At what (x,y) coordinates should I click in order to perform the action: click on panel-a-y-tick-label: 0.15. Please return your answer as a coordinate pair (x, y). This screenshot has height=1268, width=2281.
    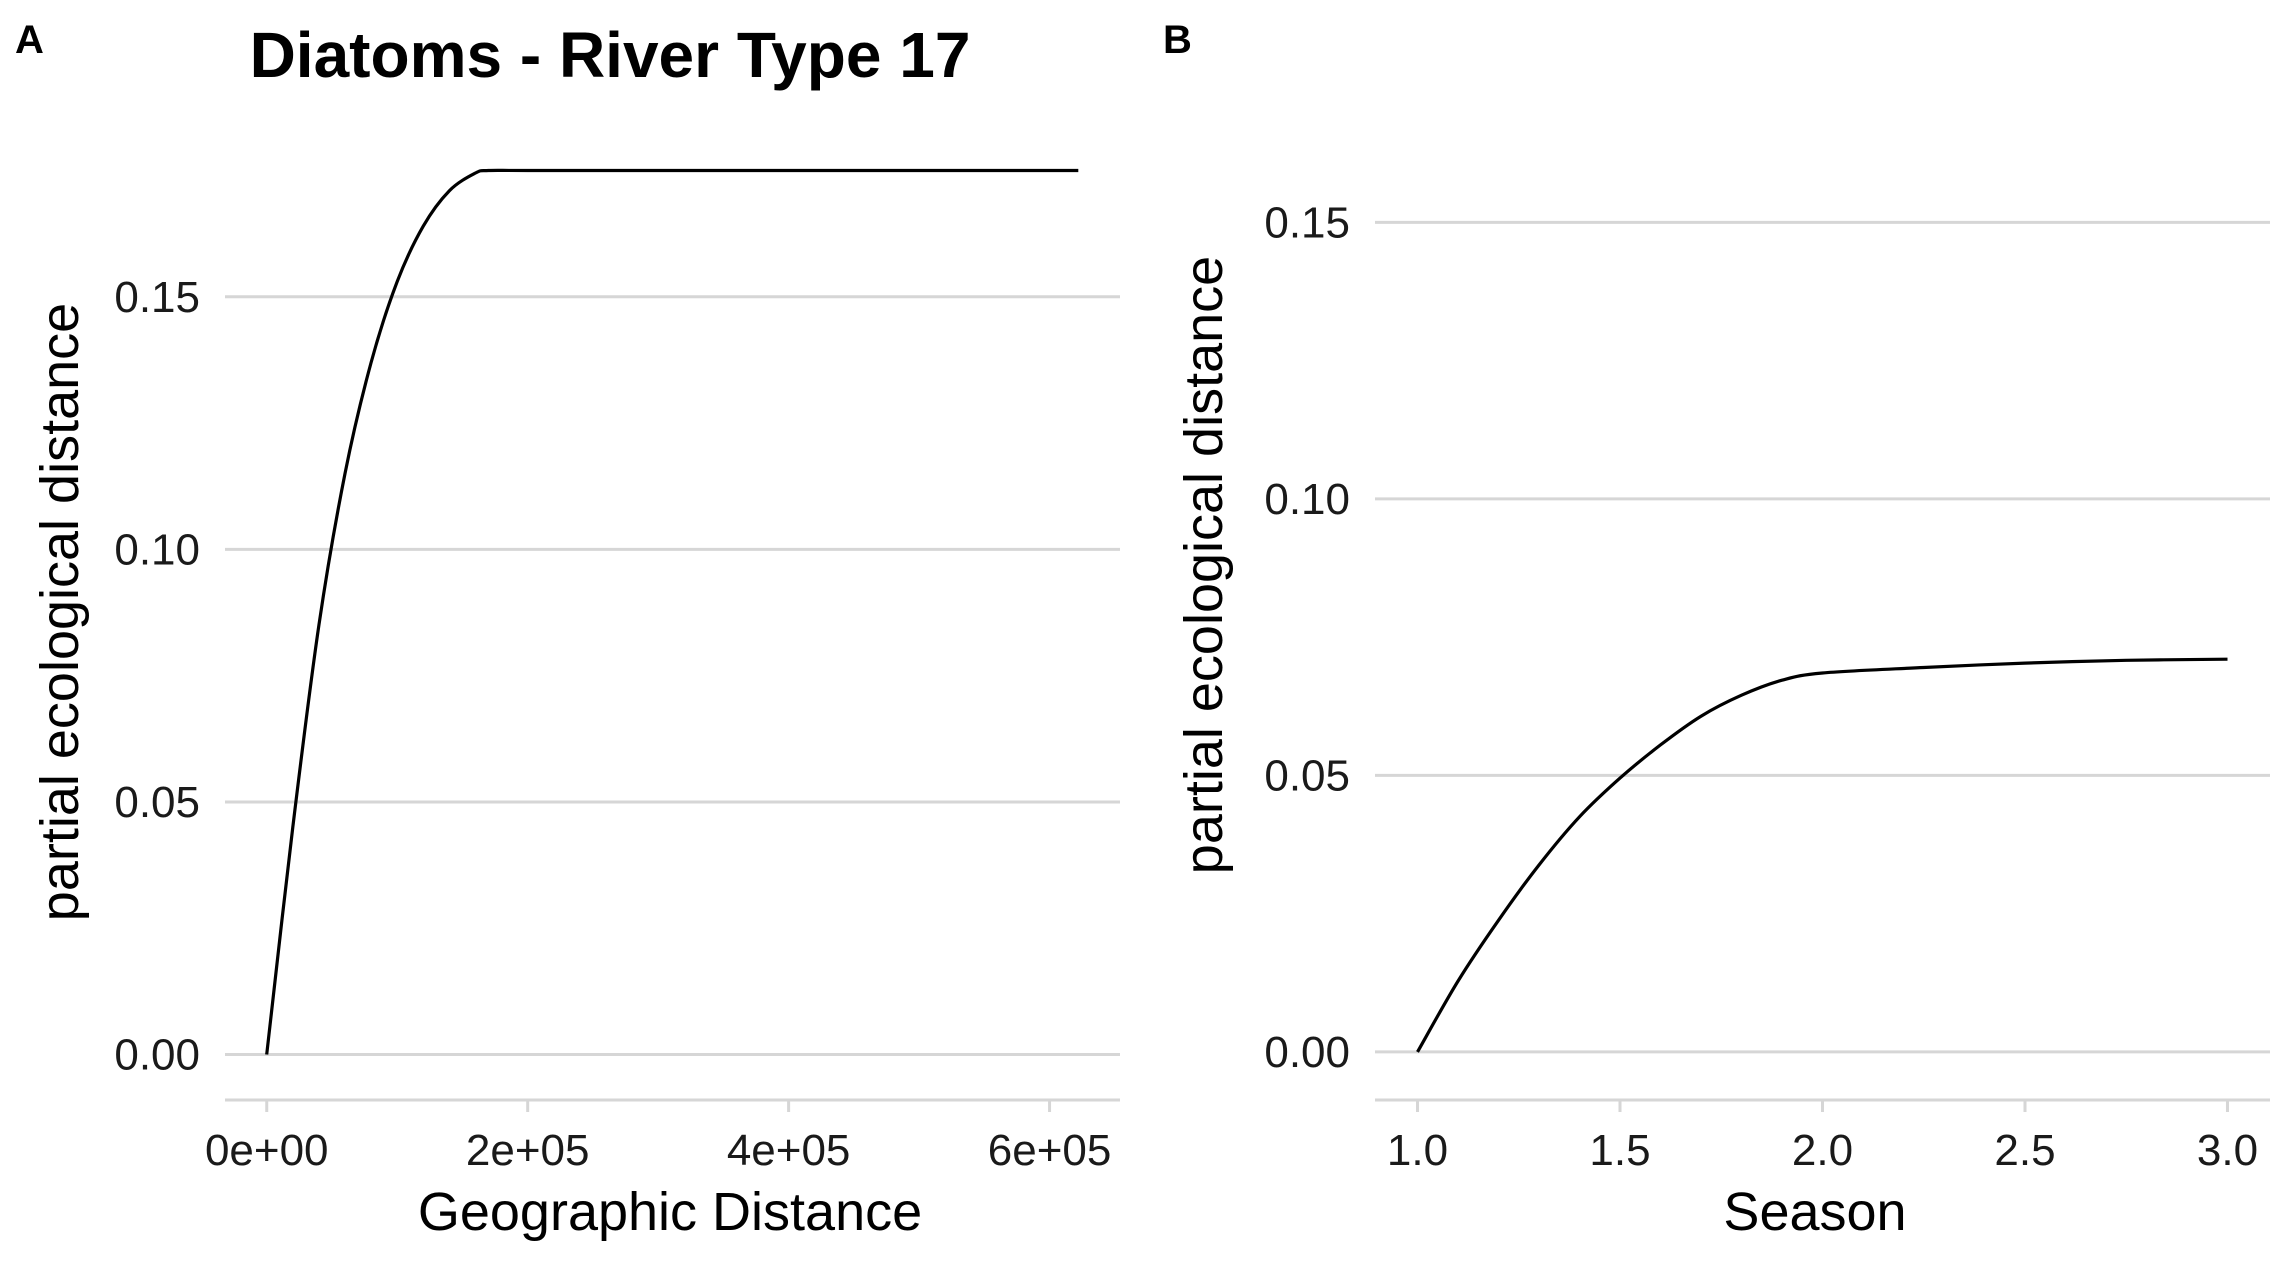
    Looking at the image, I should click on (157, 297).